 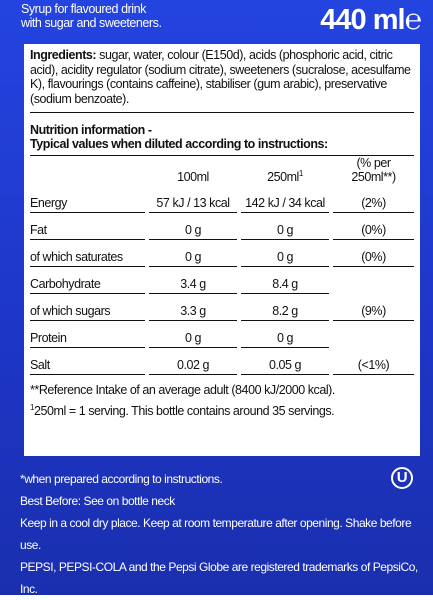 I want to click on volume-wrap: 440 ml℮, so click(x=371, y=20).